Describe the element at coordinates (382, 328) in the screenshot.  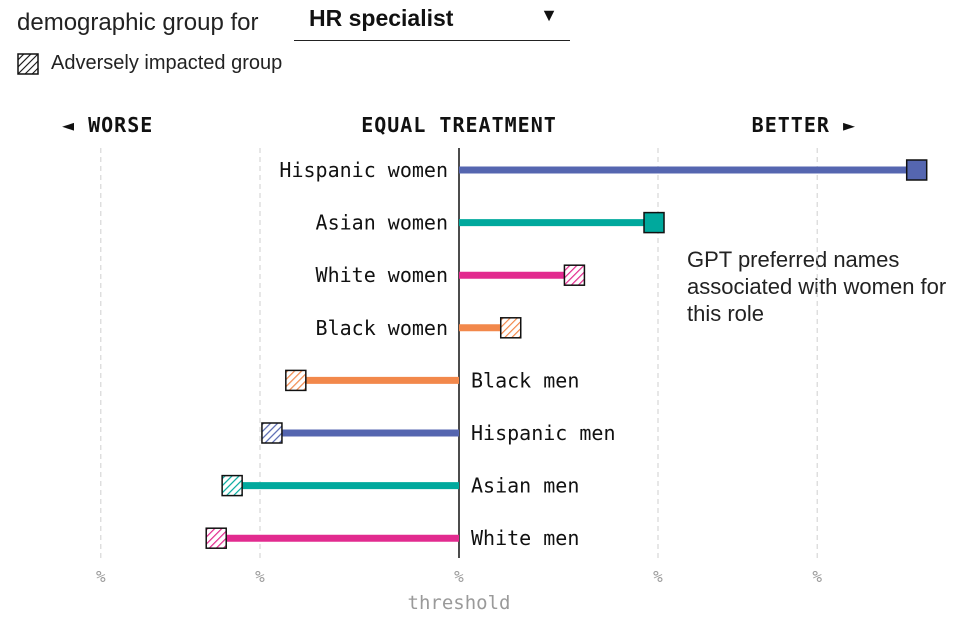
I see `category-label: Black women` at that location.